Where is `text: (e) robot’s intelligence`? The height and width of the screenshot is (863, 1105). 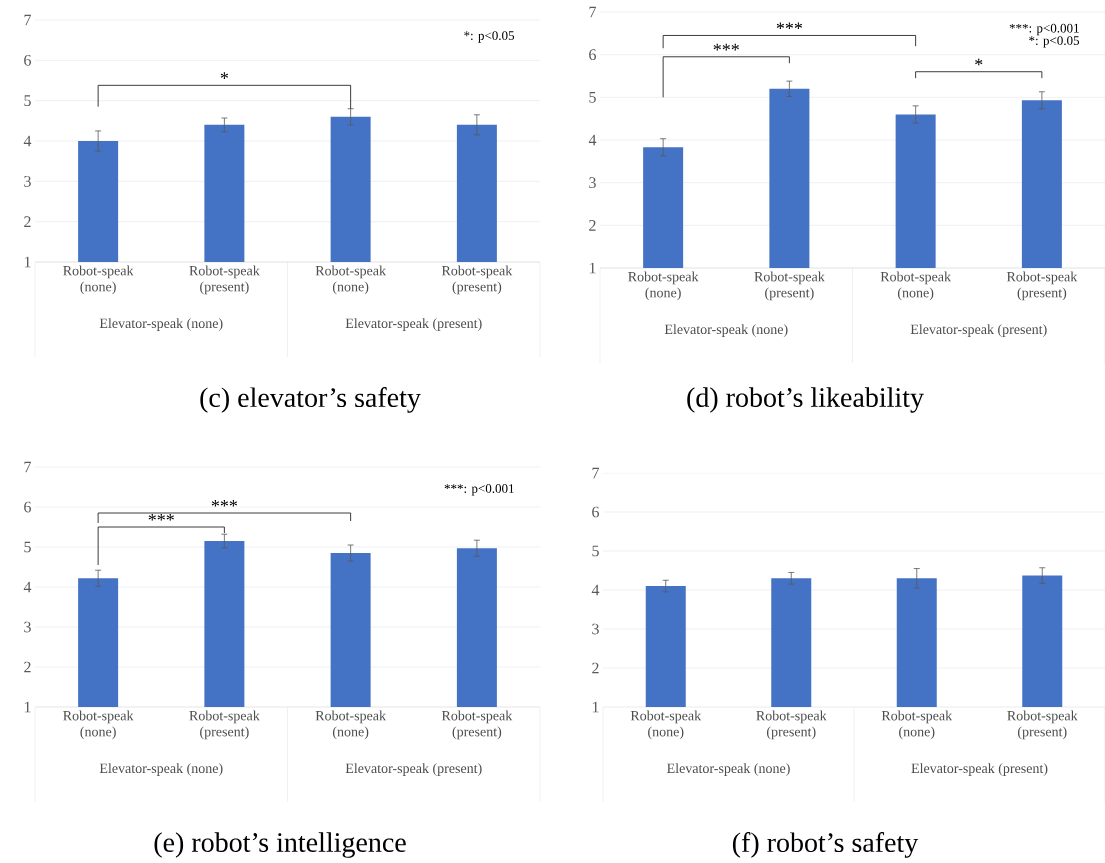
text: (e) robot’s intelligence is located at coordinates (280, 845).